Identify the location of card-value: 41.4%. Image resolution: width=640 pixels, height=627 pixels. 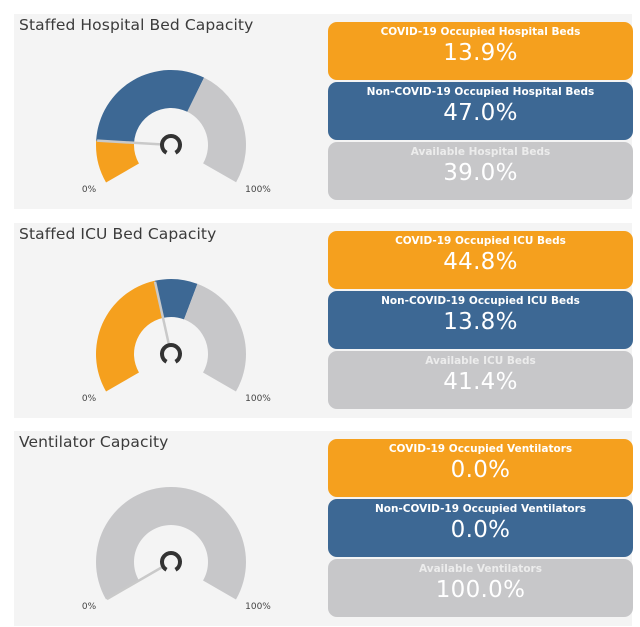
(480, 382).